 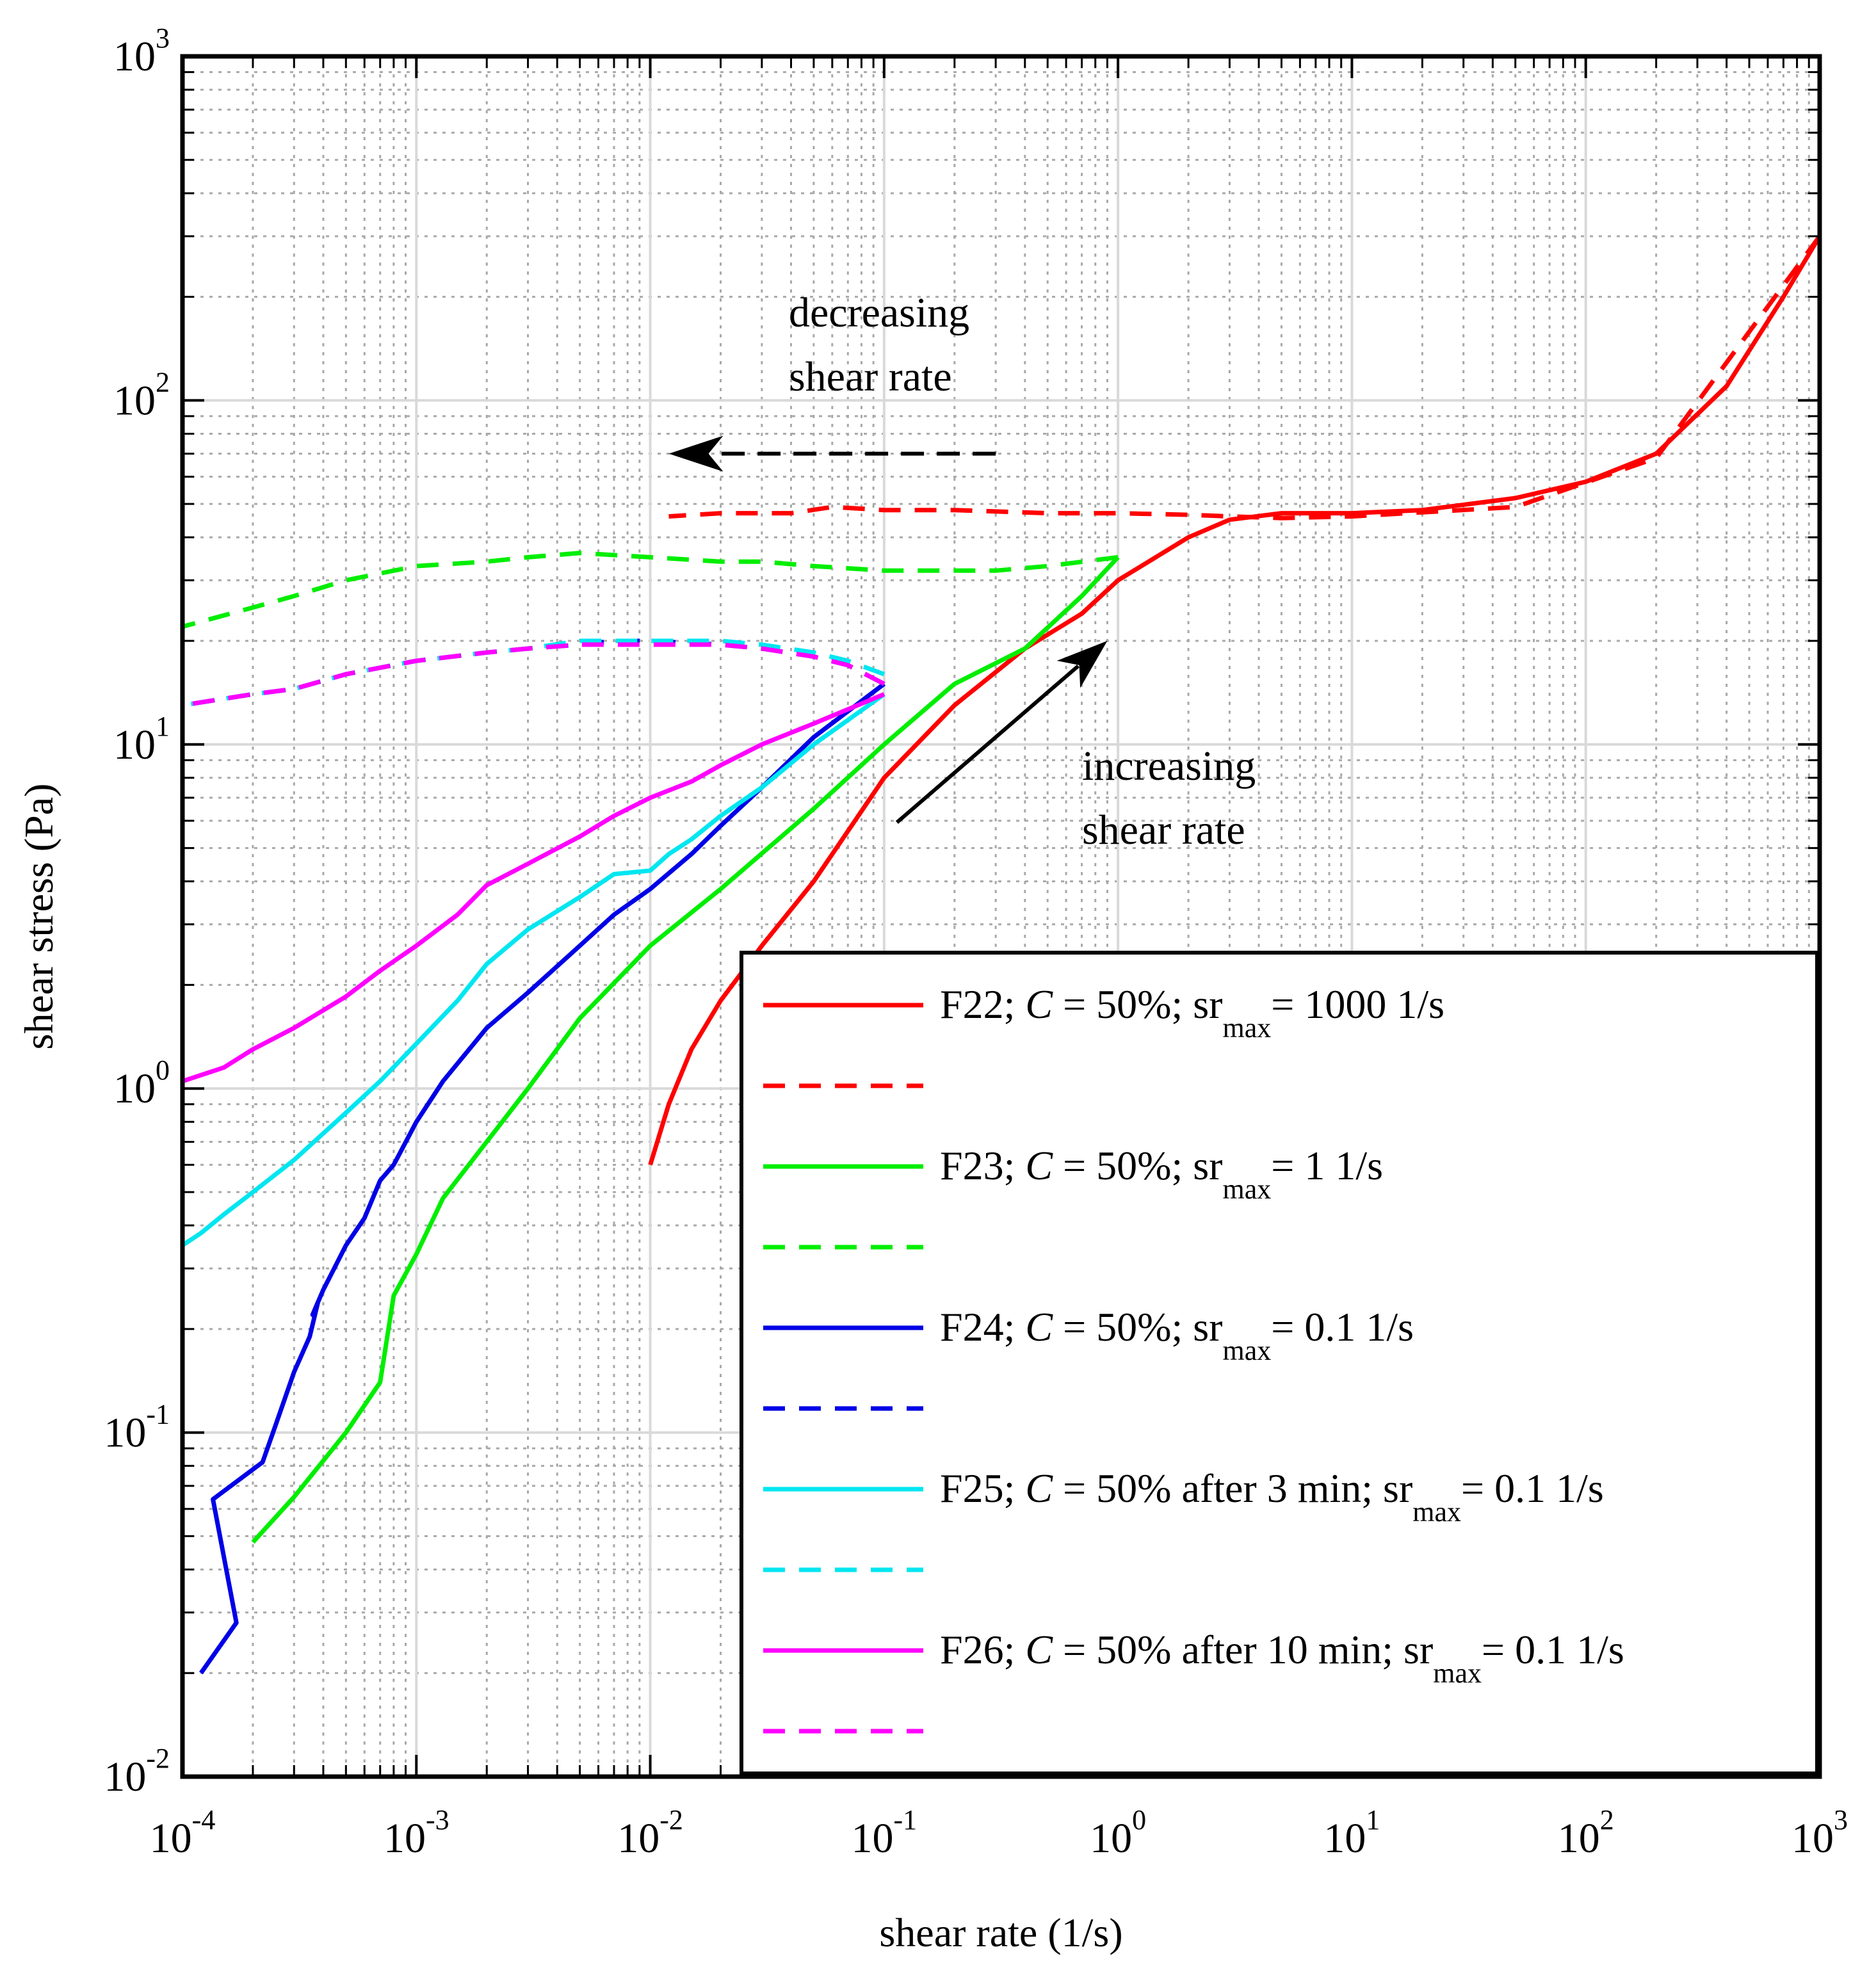 What do you see at coordinates (1232, 1488) in the screenshot?
I see `legend-mid: = 50% after 3 min; sr` at bounding box center [1232, 1488].